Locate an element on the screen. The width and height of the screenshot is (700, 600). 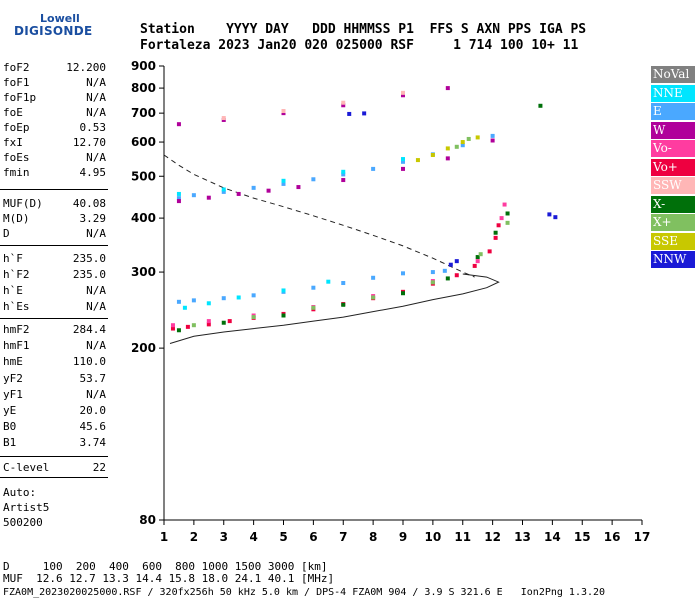
logo-lowell: Lowell is located at coordinates (60, 18).